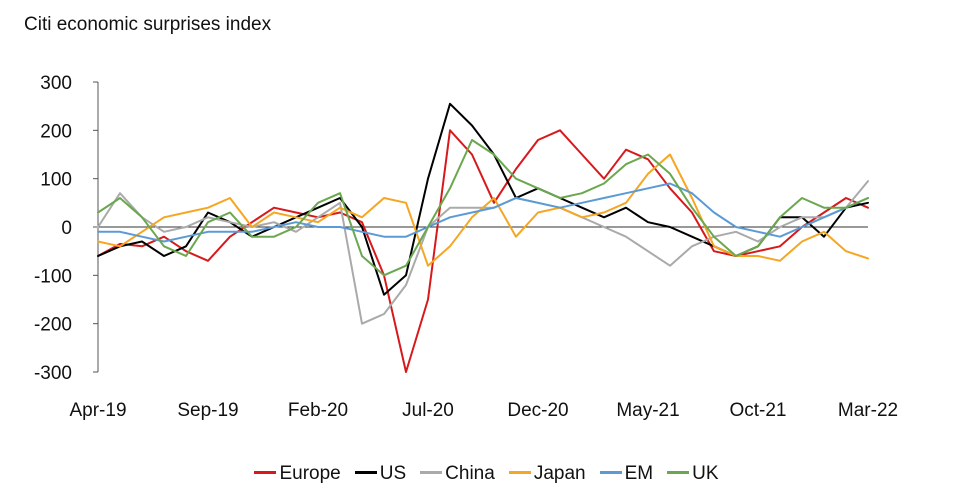  What do you see at coordinates (53, 325) in the screenshot?
I see `y-tick-label: -200` at bounding box center [53, 325].